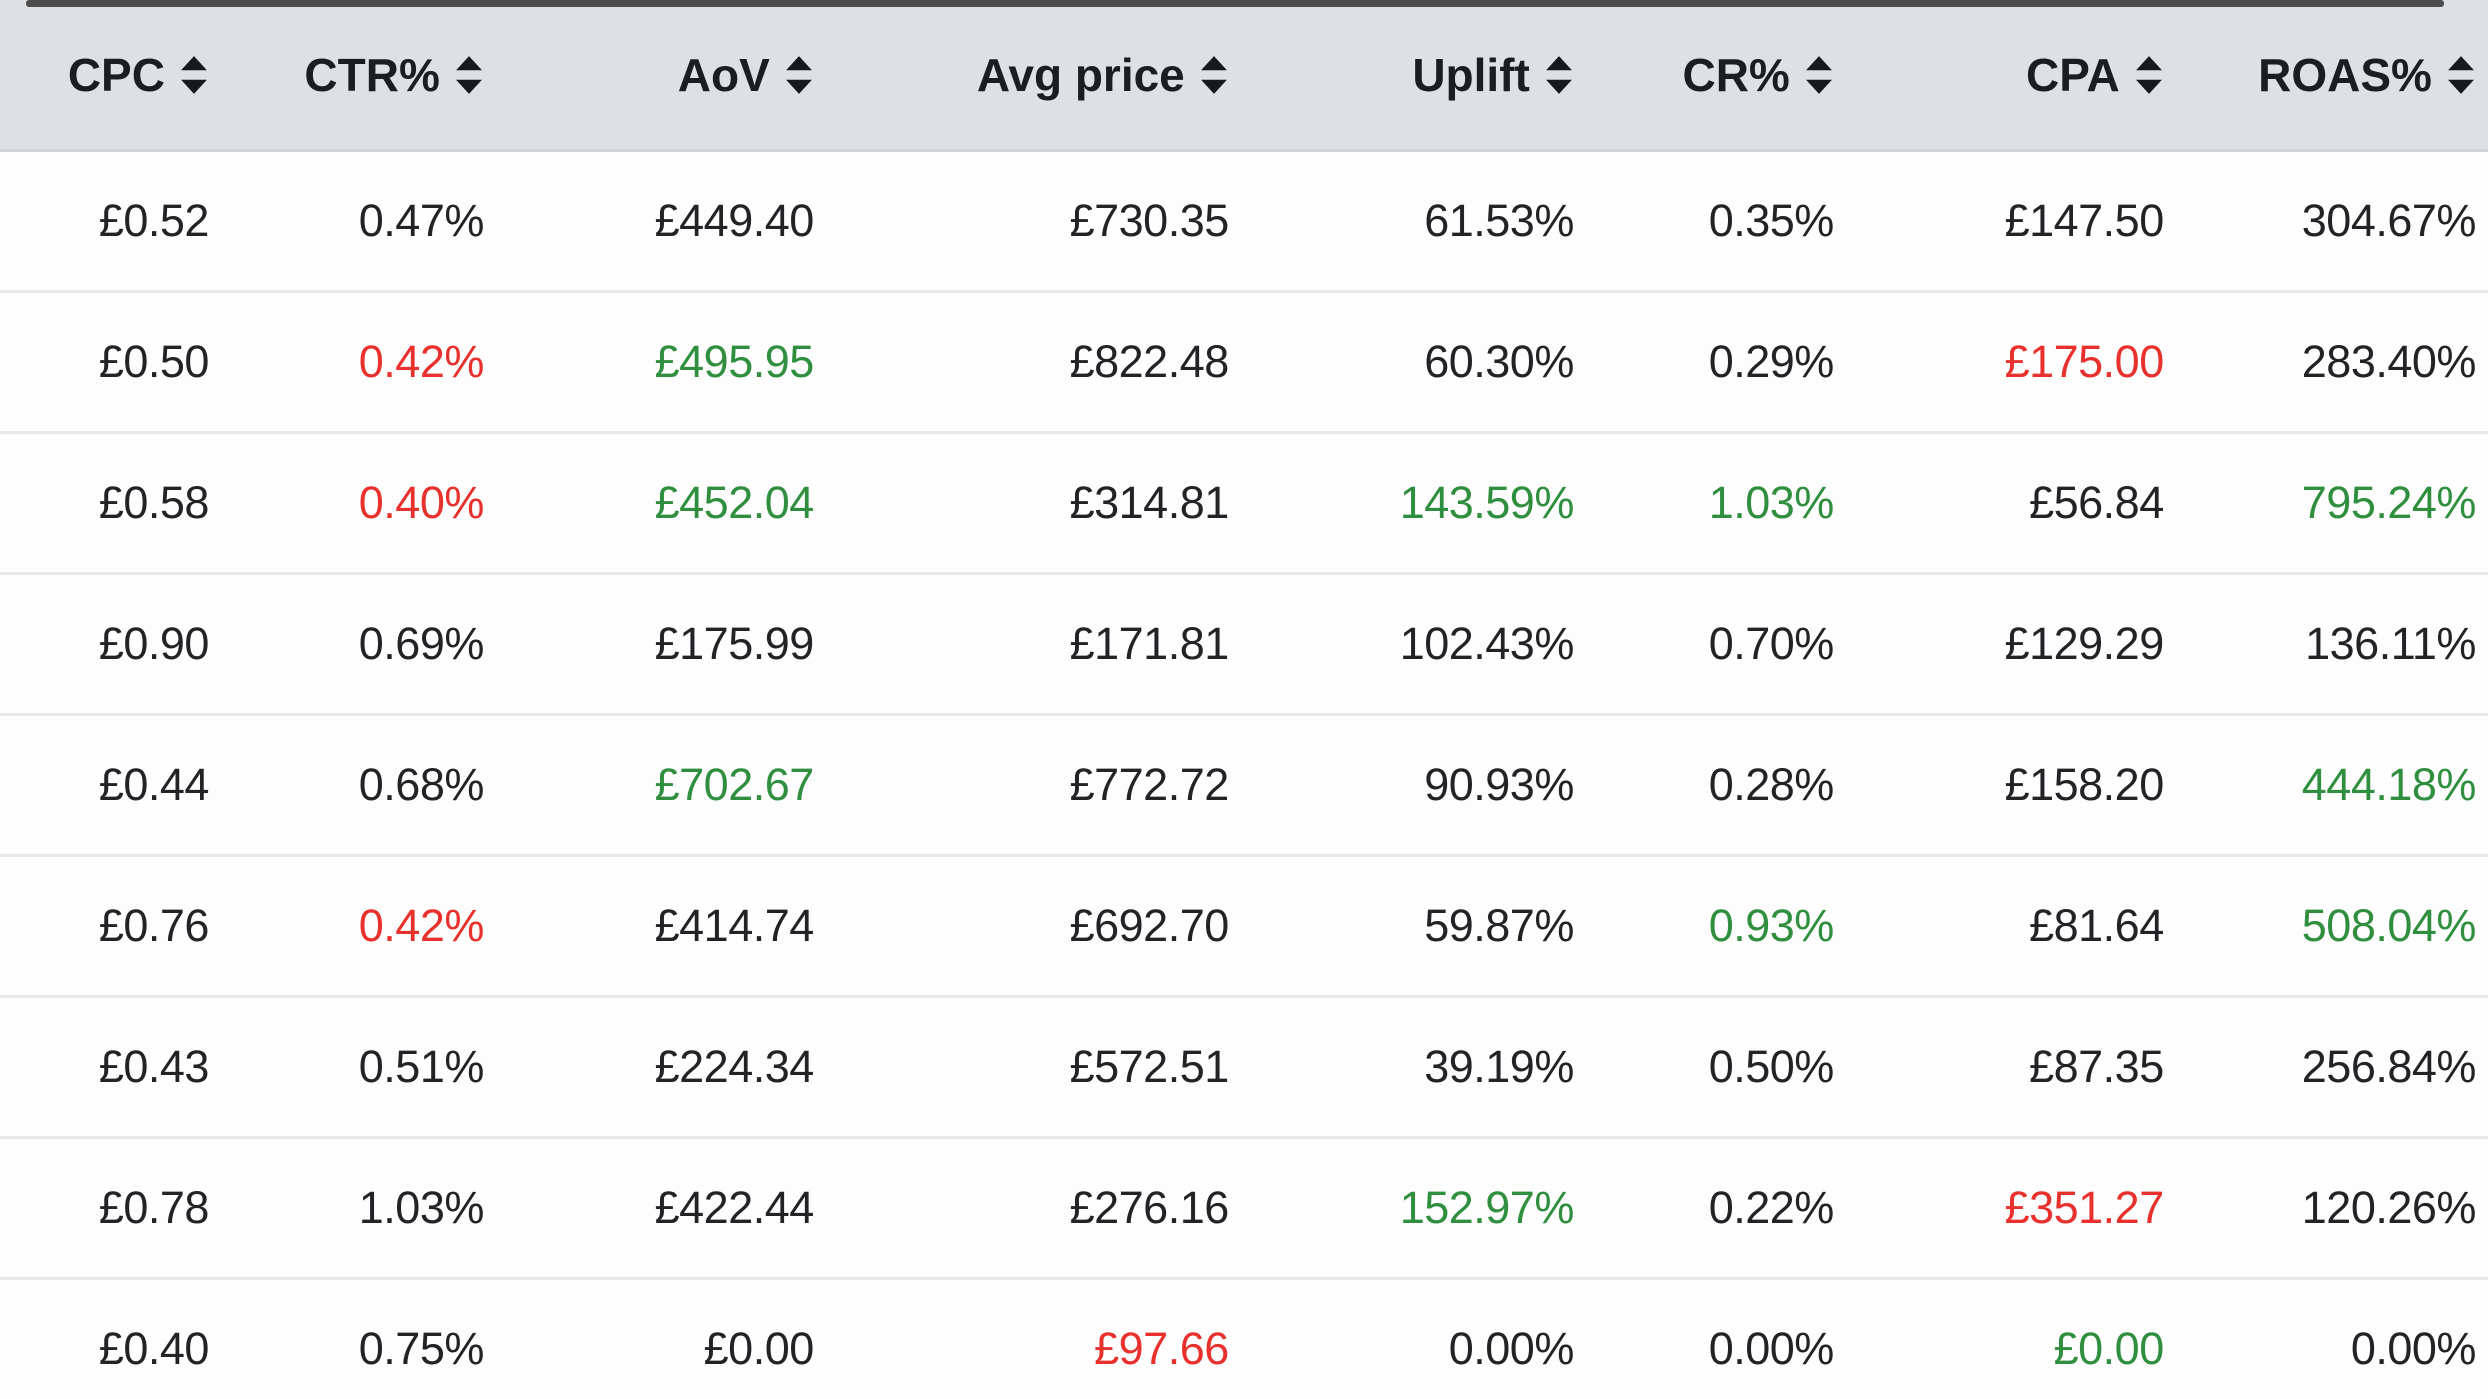  What do you see at coordinates (2096, 1066) in the screenshot?
I see `table-cell: £87.35` at bounding box center [2096, 1066].